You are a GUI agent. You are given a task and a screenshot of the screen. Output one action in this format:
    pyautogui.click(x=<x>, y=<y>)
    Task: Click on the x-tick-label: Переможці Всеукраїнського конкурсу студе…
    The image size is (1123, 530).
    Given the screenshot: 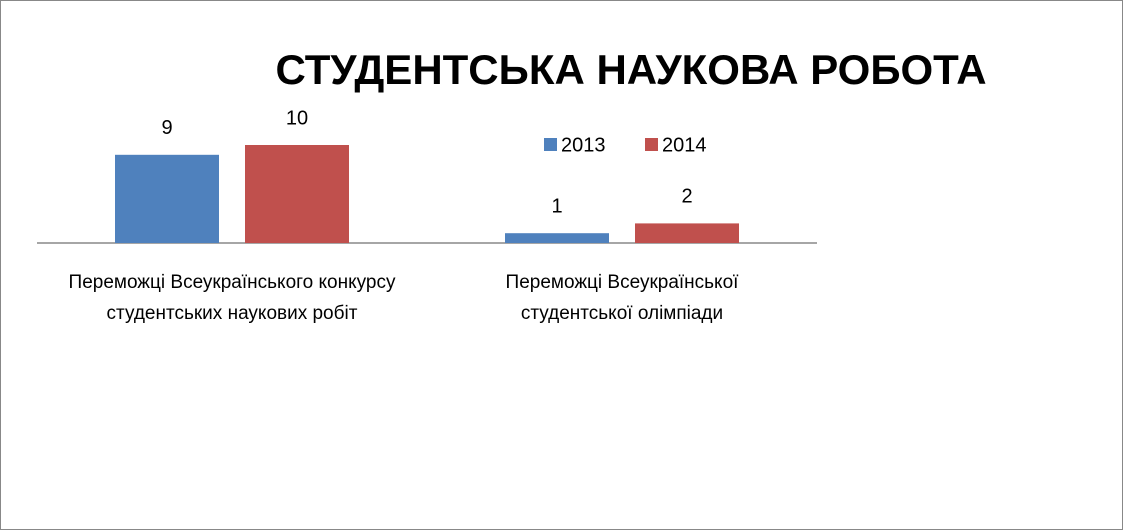 What is the action you would take?
    pyautogui.click(x=232, y=298)
    